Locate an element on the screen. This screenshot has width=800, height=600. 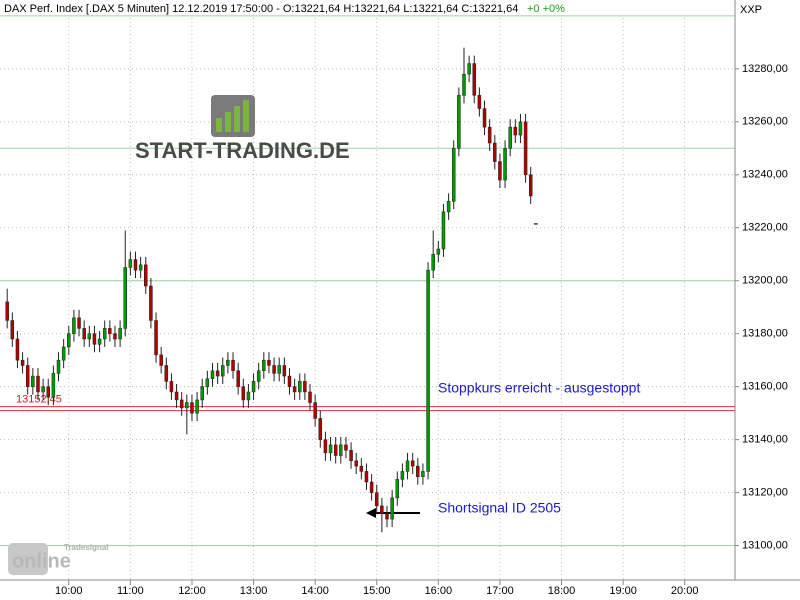
x-tick-label: 10:00 is located at coordinates (69, 591).